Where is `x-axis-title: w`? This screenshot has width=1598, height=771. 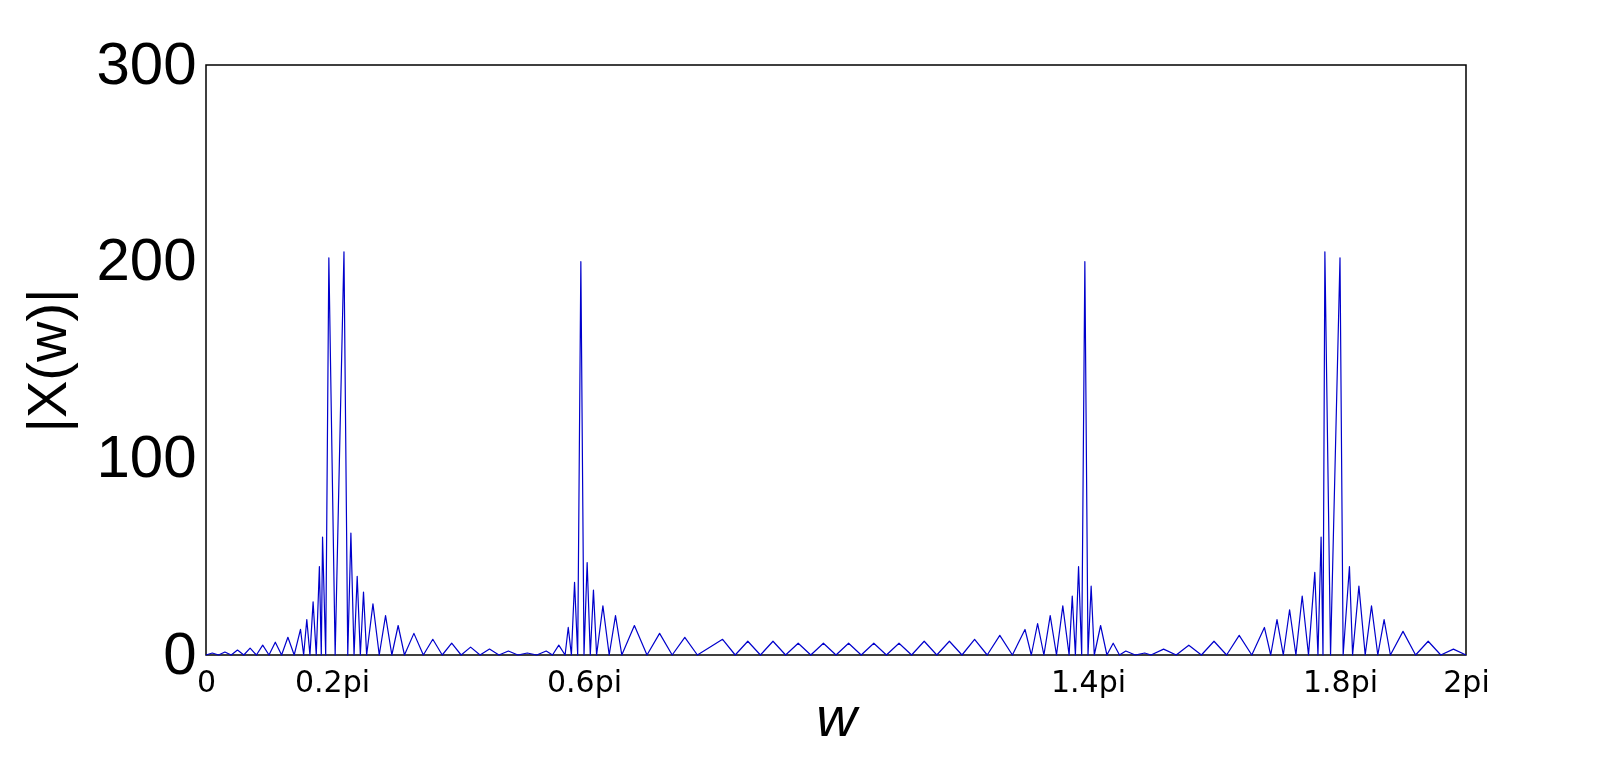 x-axis-title: w is located at coordinates (838, 716).